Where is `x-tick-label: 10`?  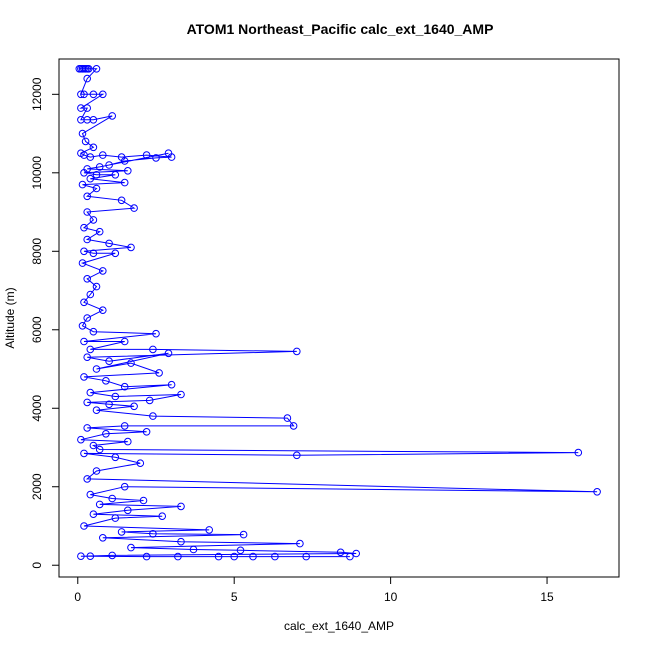
x-tick-label: 10 is located at coordinates (391, 597).